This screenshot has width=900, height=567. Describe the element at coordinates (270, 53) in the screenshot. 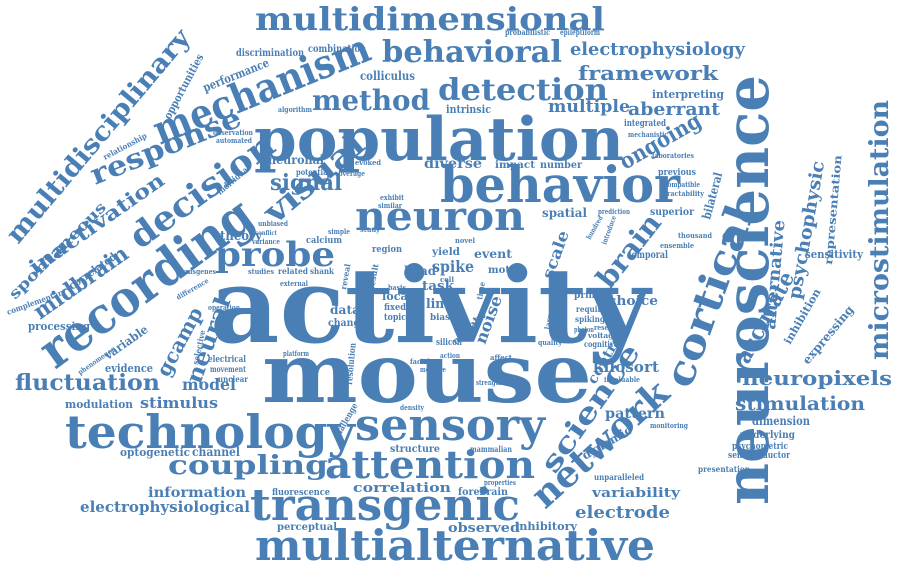

I see `word-discrimination: discrimination` at that location.